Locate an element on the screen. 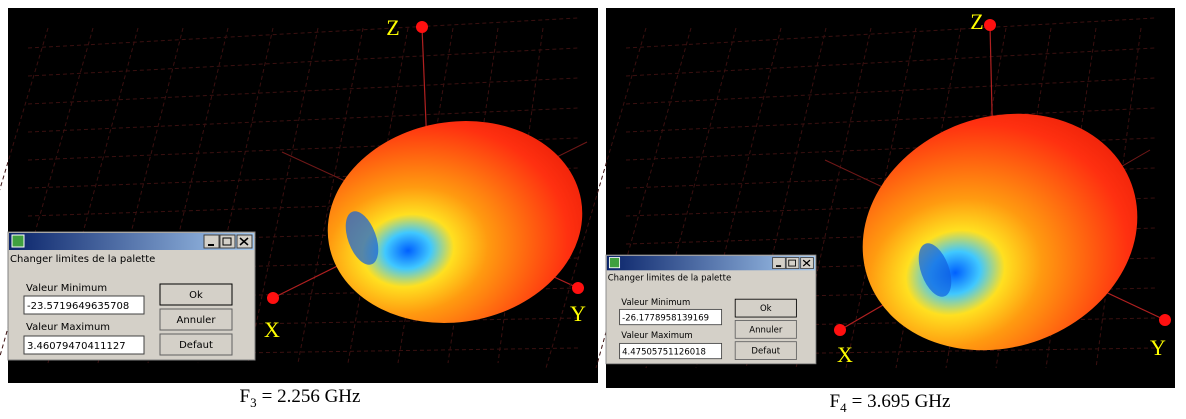 The height and width of the screenshot is (419, 1186). input-value: -26.1778958139169 is located at coordinates (665, 318).